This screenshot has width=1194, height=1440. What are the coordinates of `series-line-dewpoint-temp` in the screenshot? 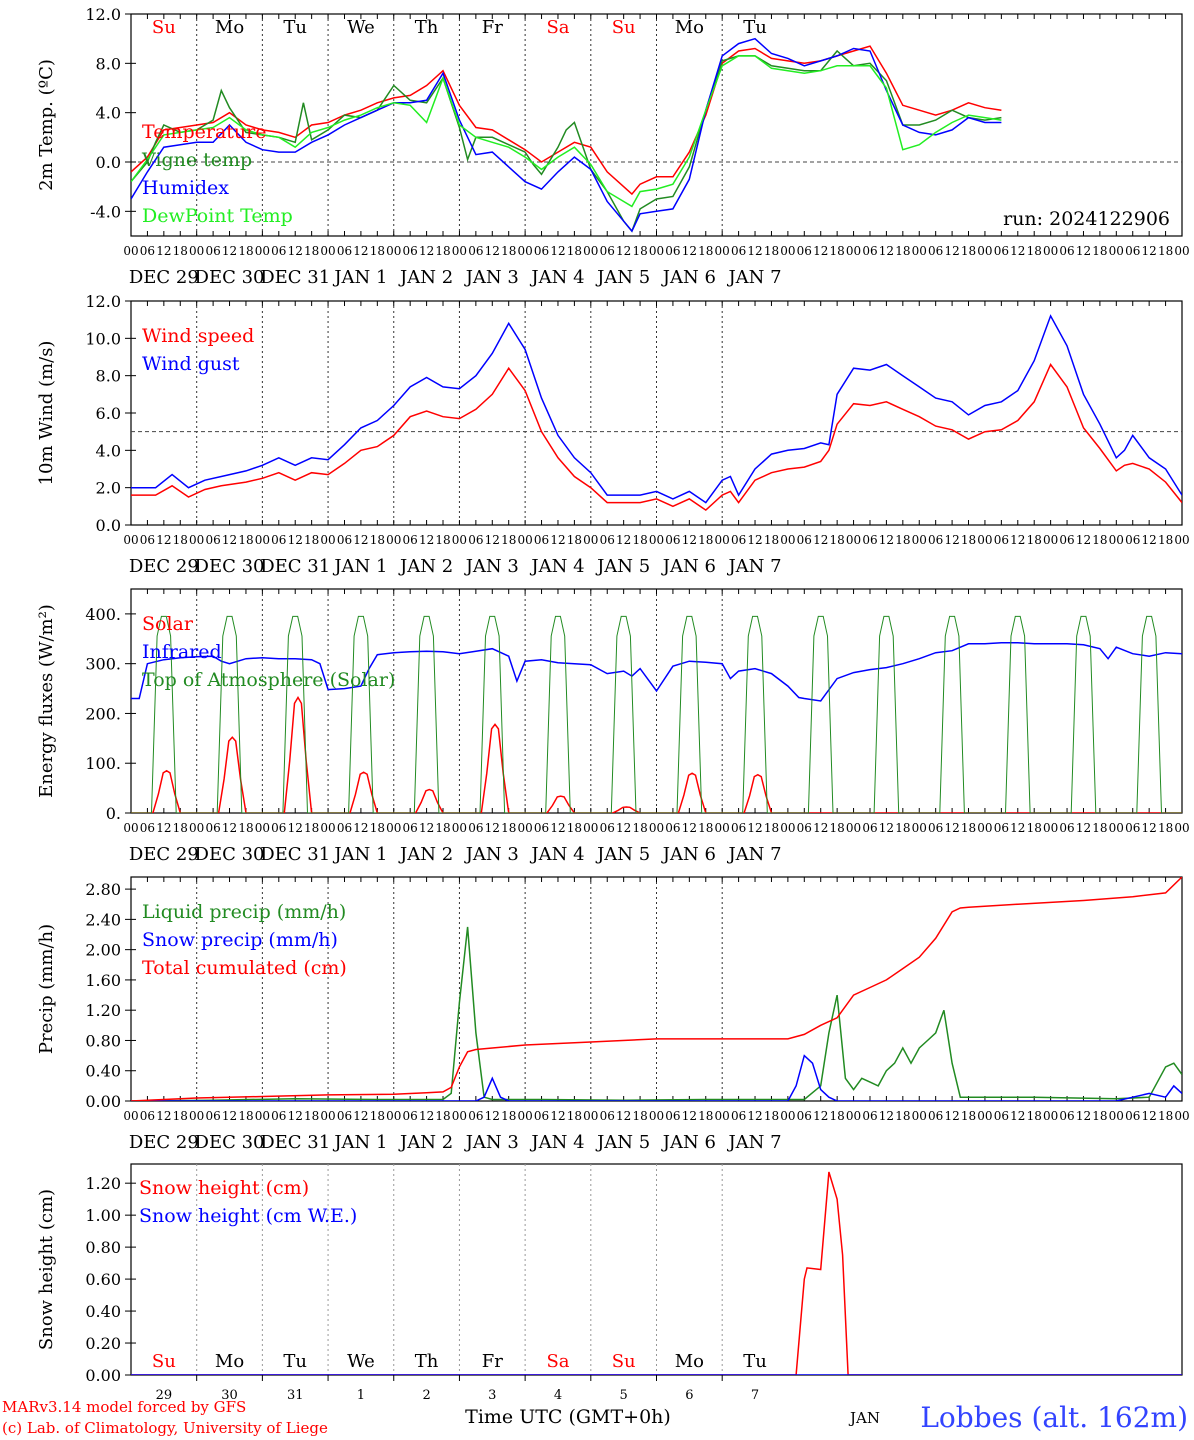 It's located at (566, 131).